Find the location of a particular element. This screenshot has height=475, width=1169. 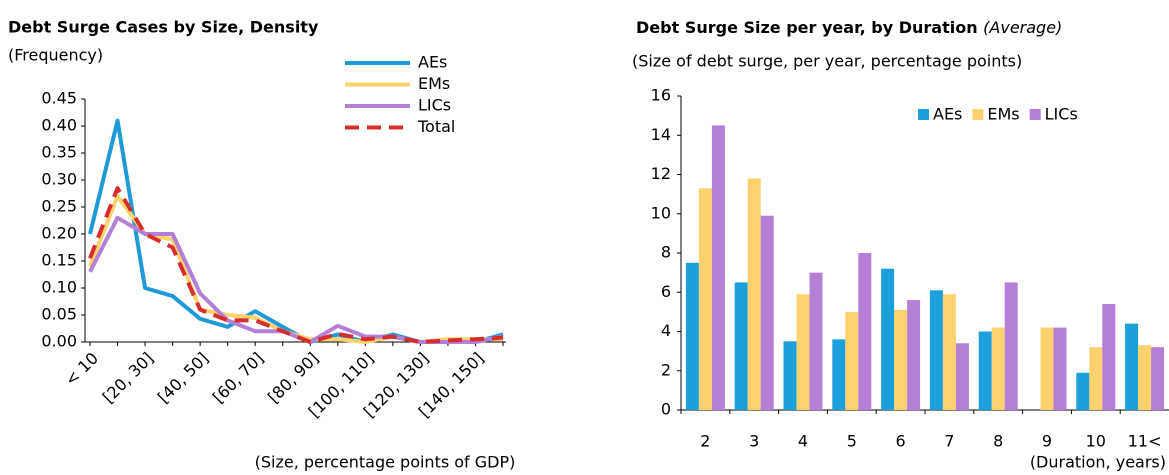

x-tick-label: [20, 30] is located at coordinates (128, 378).